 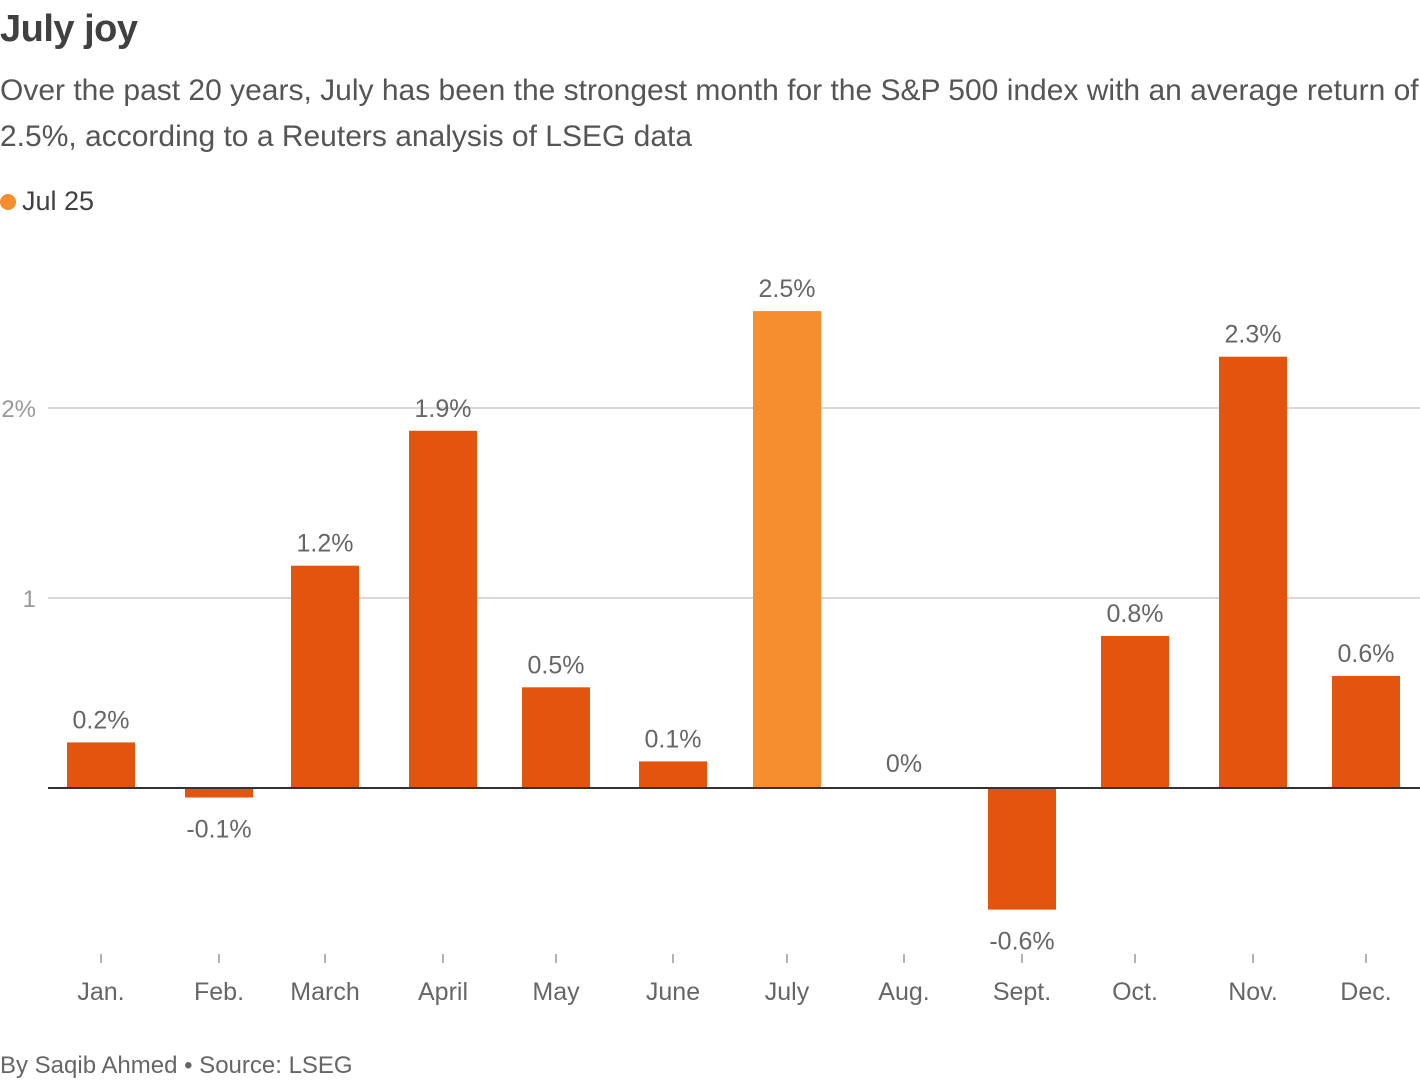 I want to click on x-tick-label: Jan., so click(x=100, y=992).